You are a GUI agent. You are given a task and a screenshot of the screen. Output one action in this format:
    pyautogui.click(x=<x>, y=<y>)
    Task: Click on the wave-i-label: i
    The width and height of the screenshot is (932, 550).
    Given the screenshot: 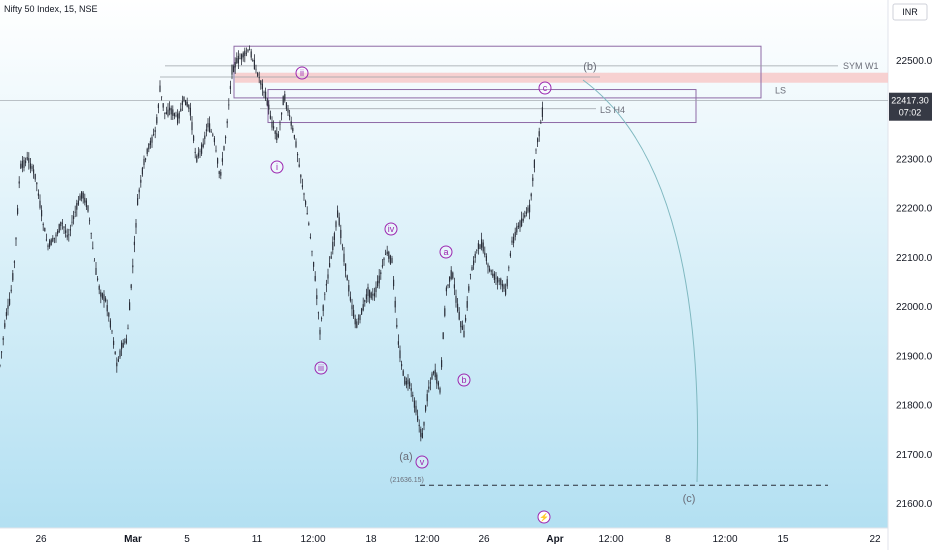 What is the action you would take?
    pyautogui.click(x=277, y=167)
    